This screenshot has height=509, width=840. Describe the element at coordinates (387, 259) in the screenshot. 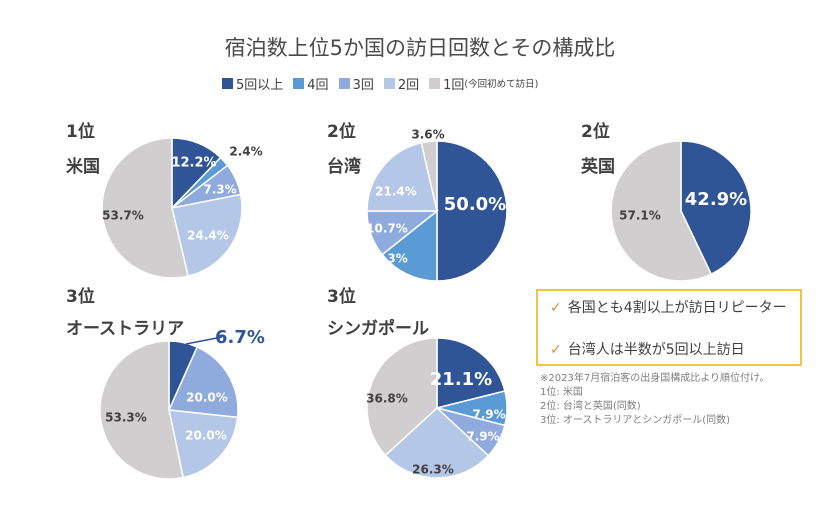

I see `slice-label: 14.3%` at that location.